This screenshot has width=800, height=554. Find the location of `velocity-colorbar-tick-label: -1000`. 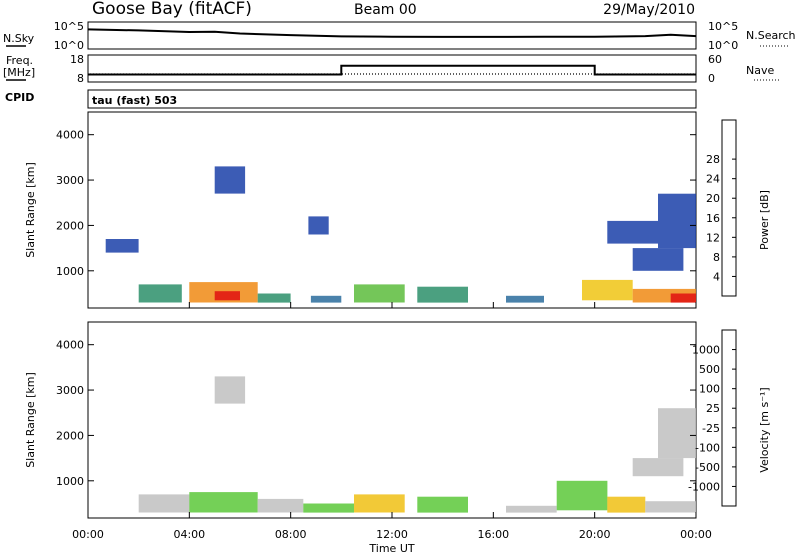

velocity-colorbar-tick-label: -1000 is located at coordinates (704, 486).